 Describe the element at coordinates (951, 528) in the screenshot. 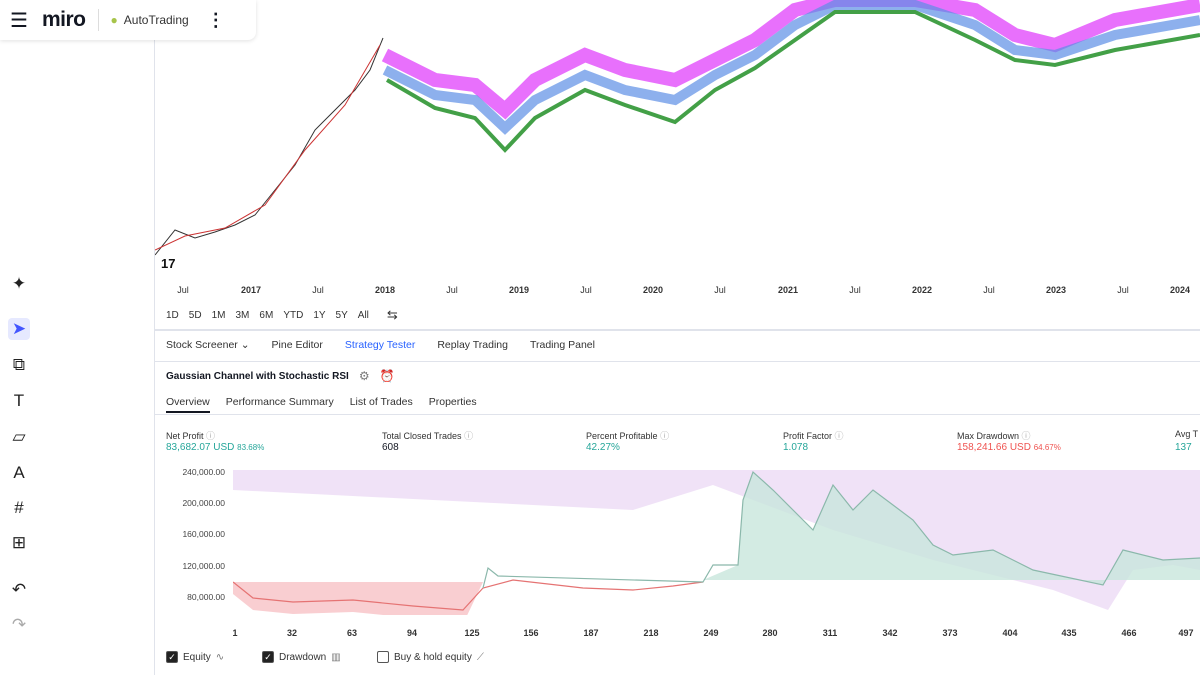

I see `equity-profit-area` at that location.